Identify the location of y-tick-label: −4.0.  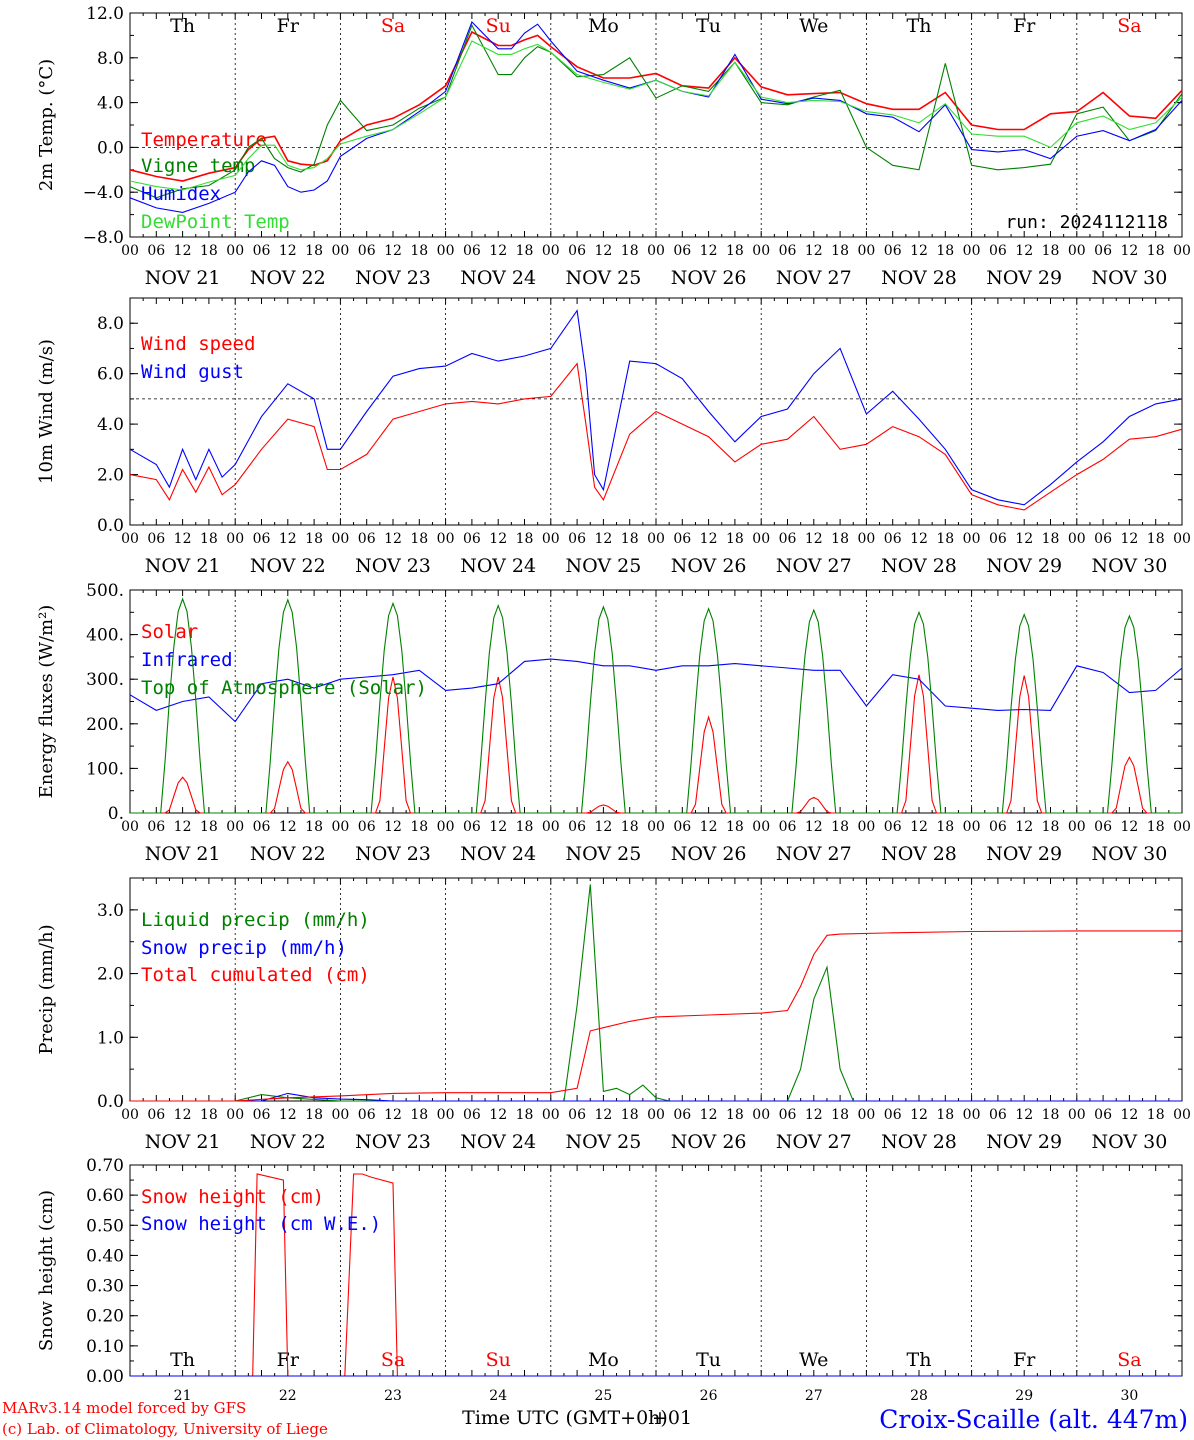
(103, 193).